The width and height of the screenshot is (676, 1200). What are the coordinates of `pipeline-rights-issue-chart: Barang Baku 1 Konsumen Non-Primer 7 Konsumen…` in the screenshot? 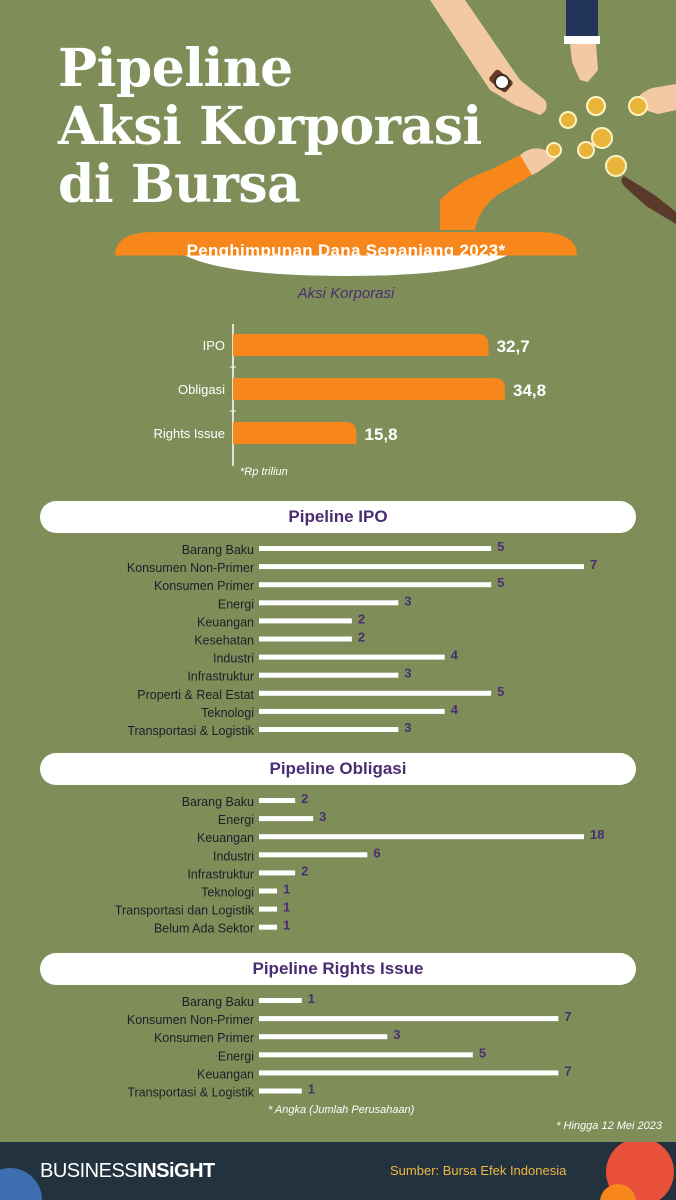 It's located at (349, 1045).